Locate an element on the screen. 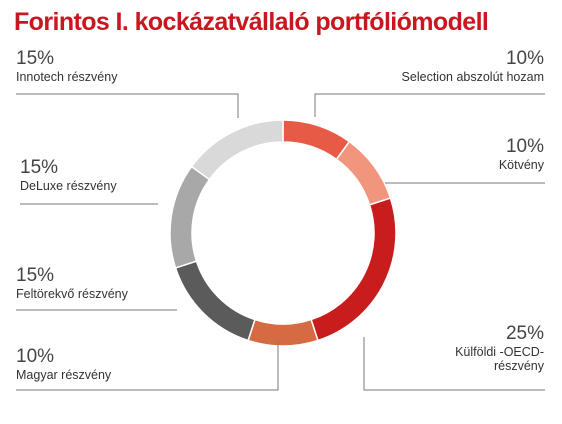 The width and height of the screenshot is (562, 424). label-deluxe: 15% DeLuxe részvény is located at coordinates (68, 175).